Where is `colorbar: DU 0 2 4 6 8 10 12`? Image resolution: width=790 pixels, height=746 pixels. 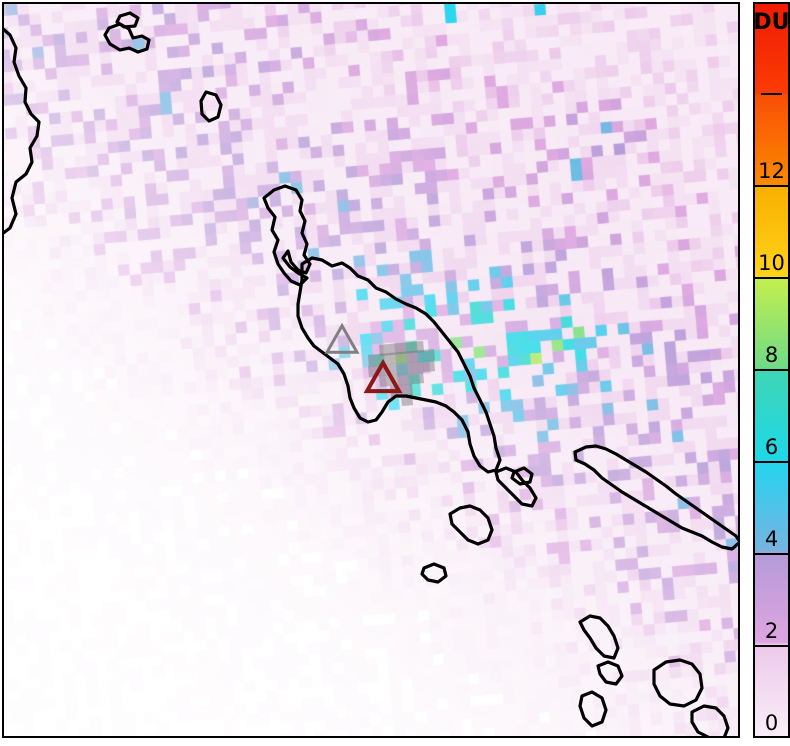
colorbar: DU 0 2 4 6 8 10 12 is located at coordinates (771, 370).